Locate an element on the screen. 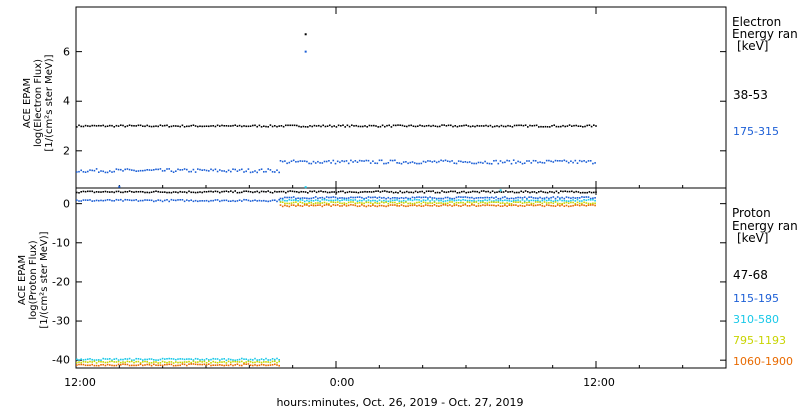 The height and width of the screenshot is (410, 800). x-tick-label-2: 12:00 is located at coordinates (599, 382).